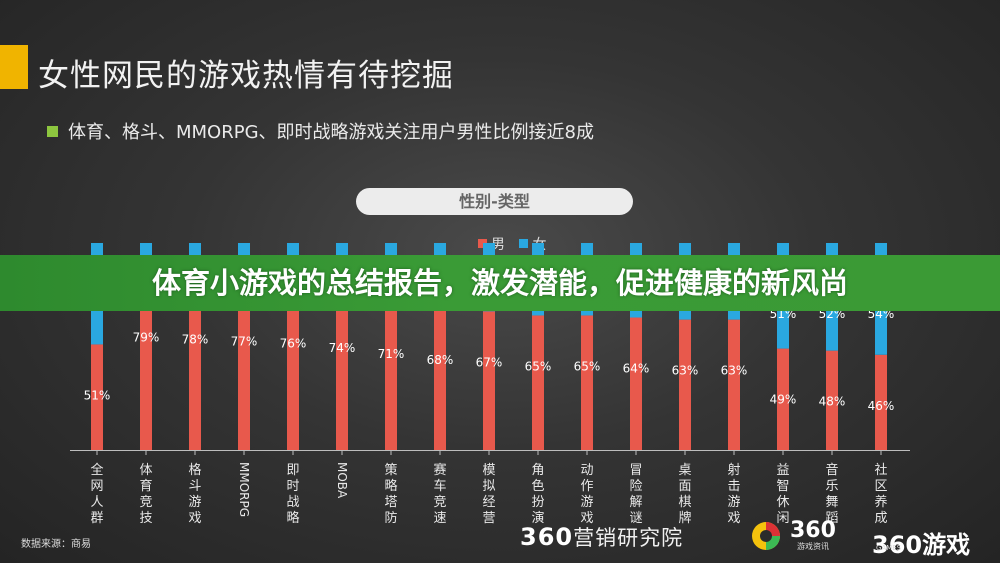 The width and height of the screenshot is (1000, 563). Describe the element at coordinates (766, 536) in the screenshot. I see `360-logo-icon` at that location.